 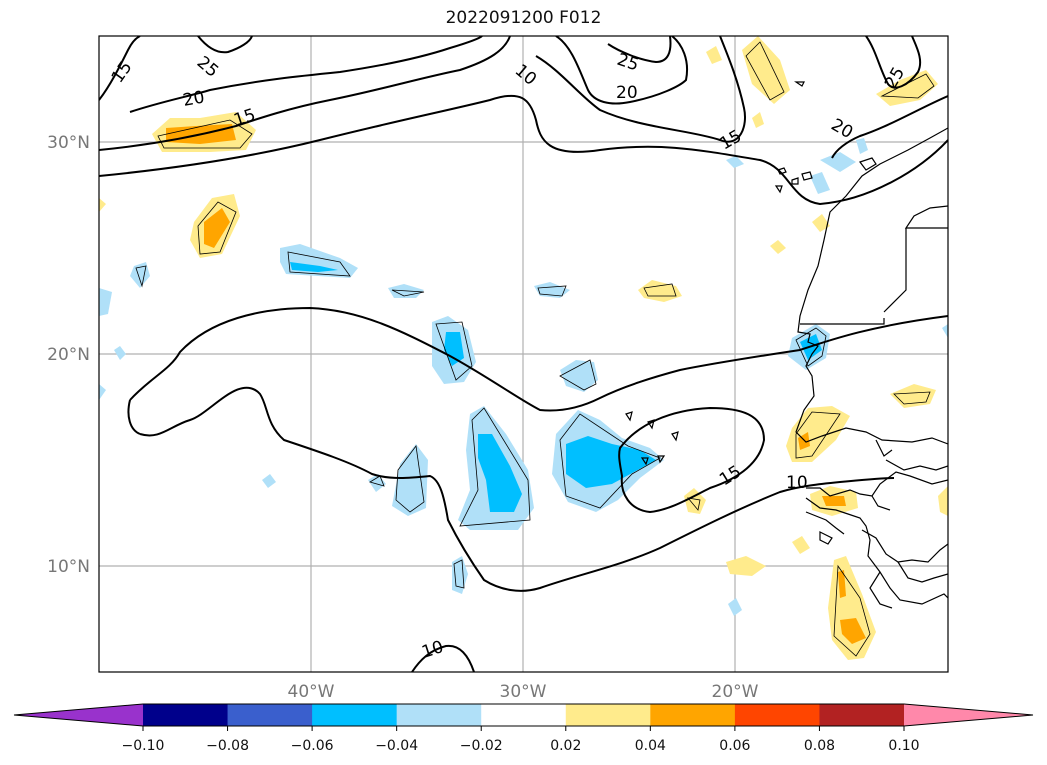 What do you see at coordinates (143, 746) in the screenshot?
I see `colorbar-tick-label: −0.10` at bounding box center [143, 746].